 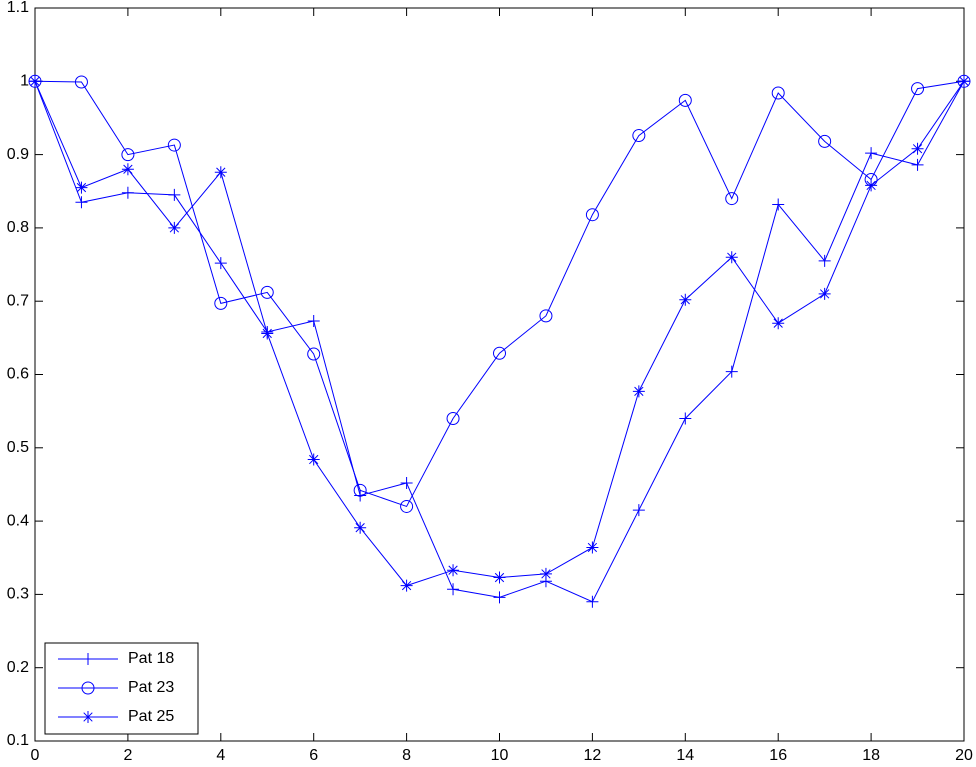 What do you see at coordinates (593, 755) in the screenshot?
I see `x-tick-label: 12` at bounding box center [593, 755].